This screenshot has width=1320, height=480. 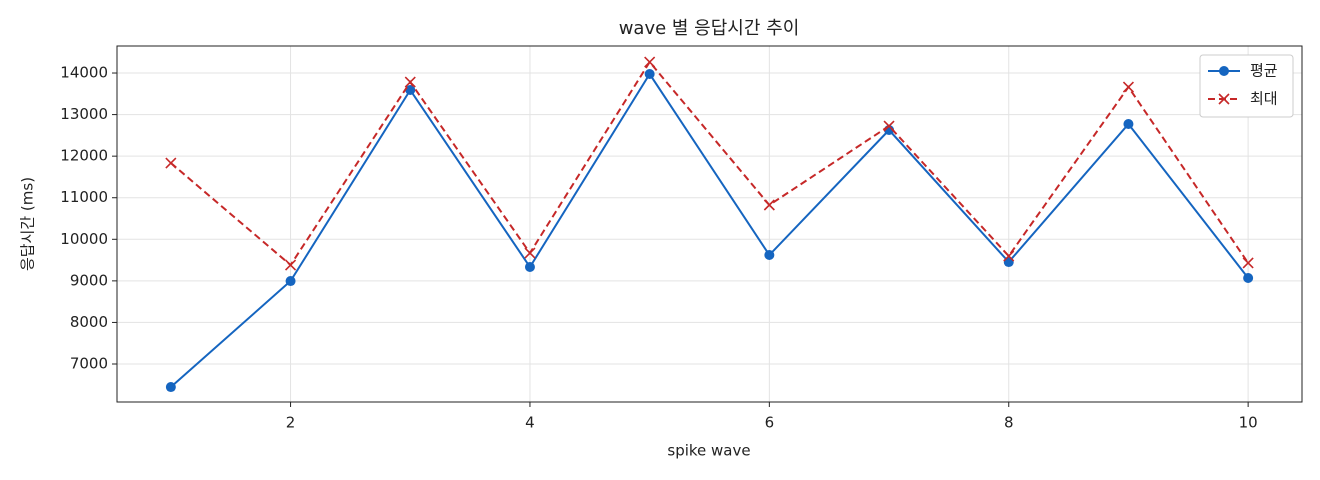 What do you see at coordinates (1246, 86) in the screenshot?
I see `legend-box` at bounding box center [1246, 86].